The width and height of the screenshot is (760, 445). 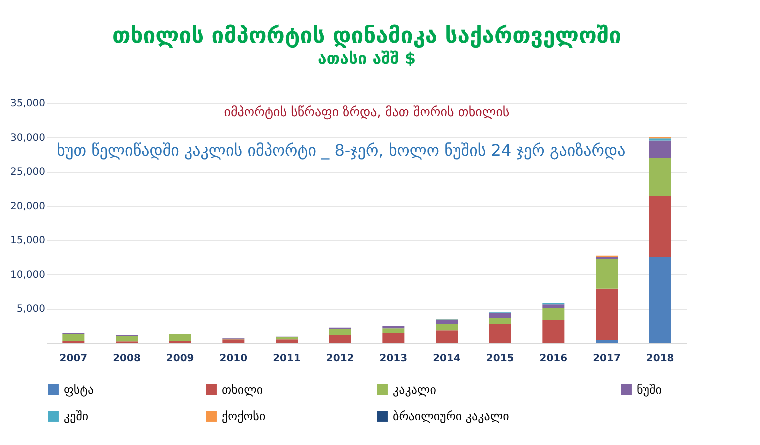 I want to click on legend-label: თხილი, so click(x=243, y=389).